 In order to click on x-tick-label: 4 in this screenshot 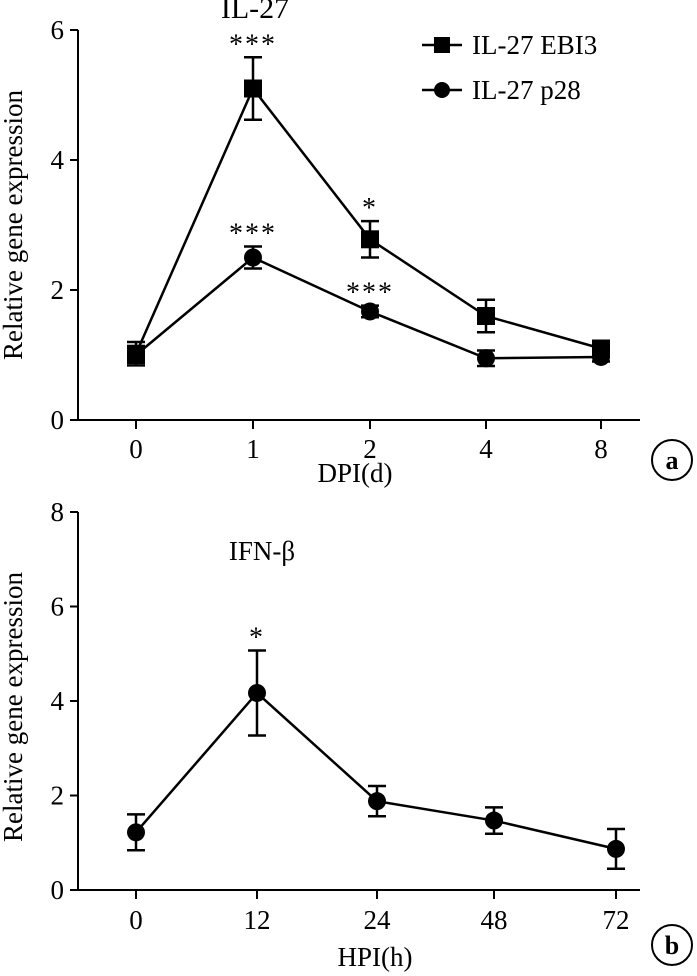, I will do `click(486, 449)`.